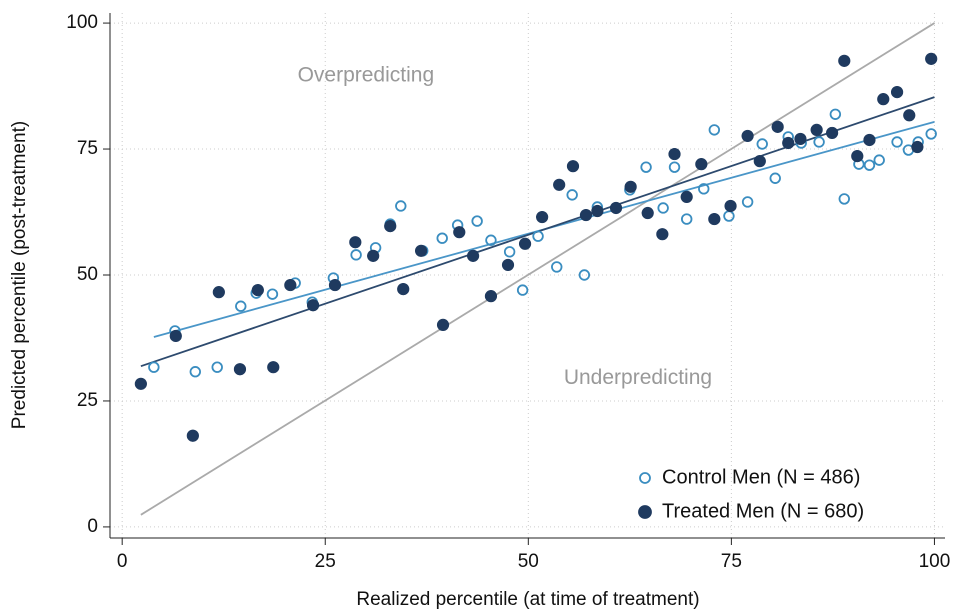  What do you see at coordinates (325, 561) in the screenshot?
I see `x-tick-label: 25` at bounding box center [325, 561].